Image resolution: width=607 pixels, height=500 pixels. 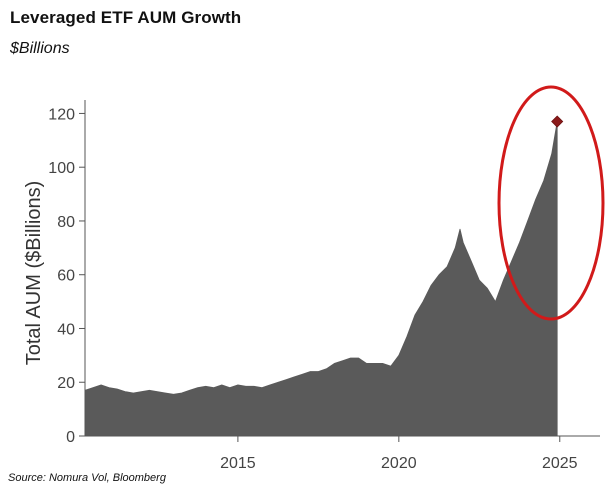 I want to click on y-tick-label: 20, so click(x=66, y=383).